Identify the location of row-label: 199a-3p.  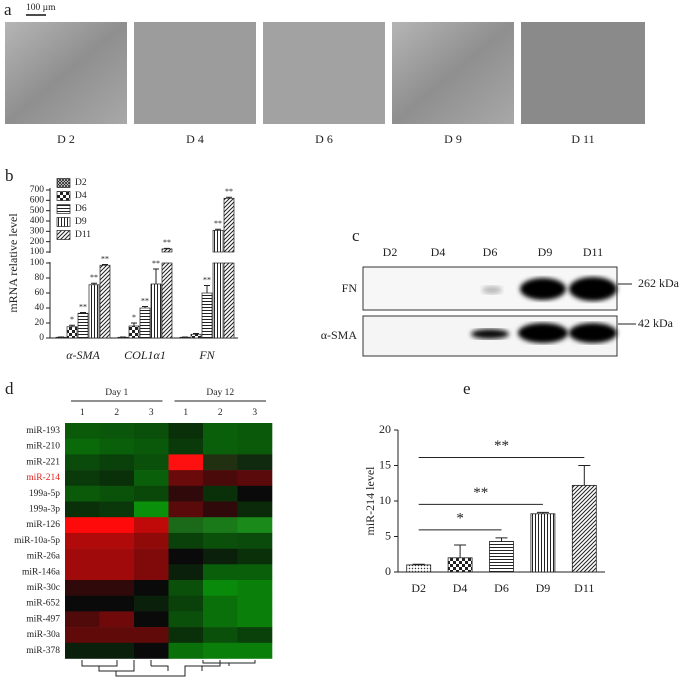
(44, 510).